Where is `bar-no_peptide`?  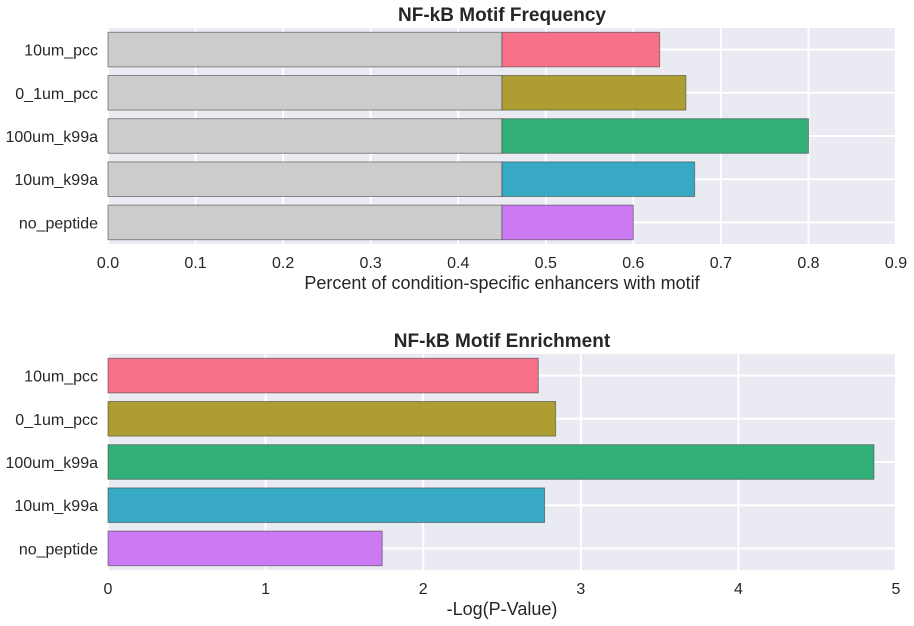
bar-no_peptide is located at coordinates (245, 548).